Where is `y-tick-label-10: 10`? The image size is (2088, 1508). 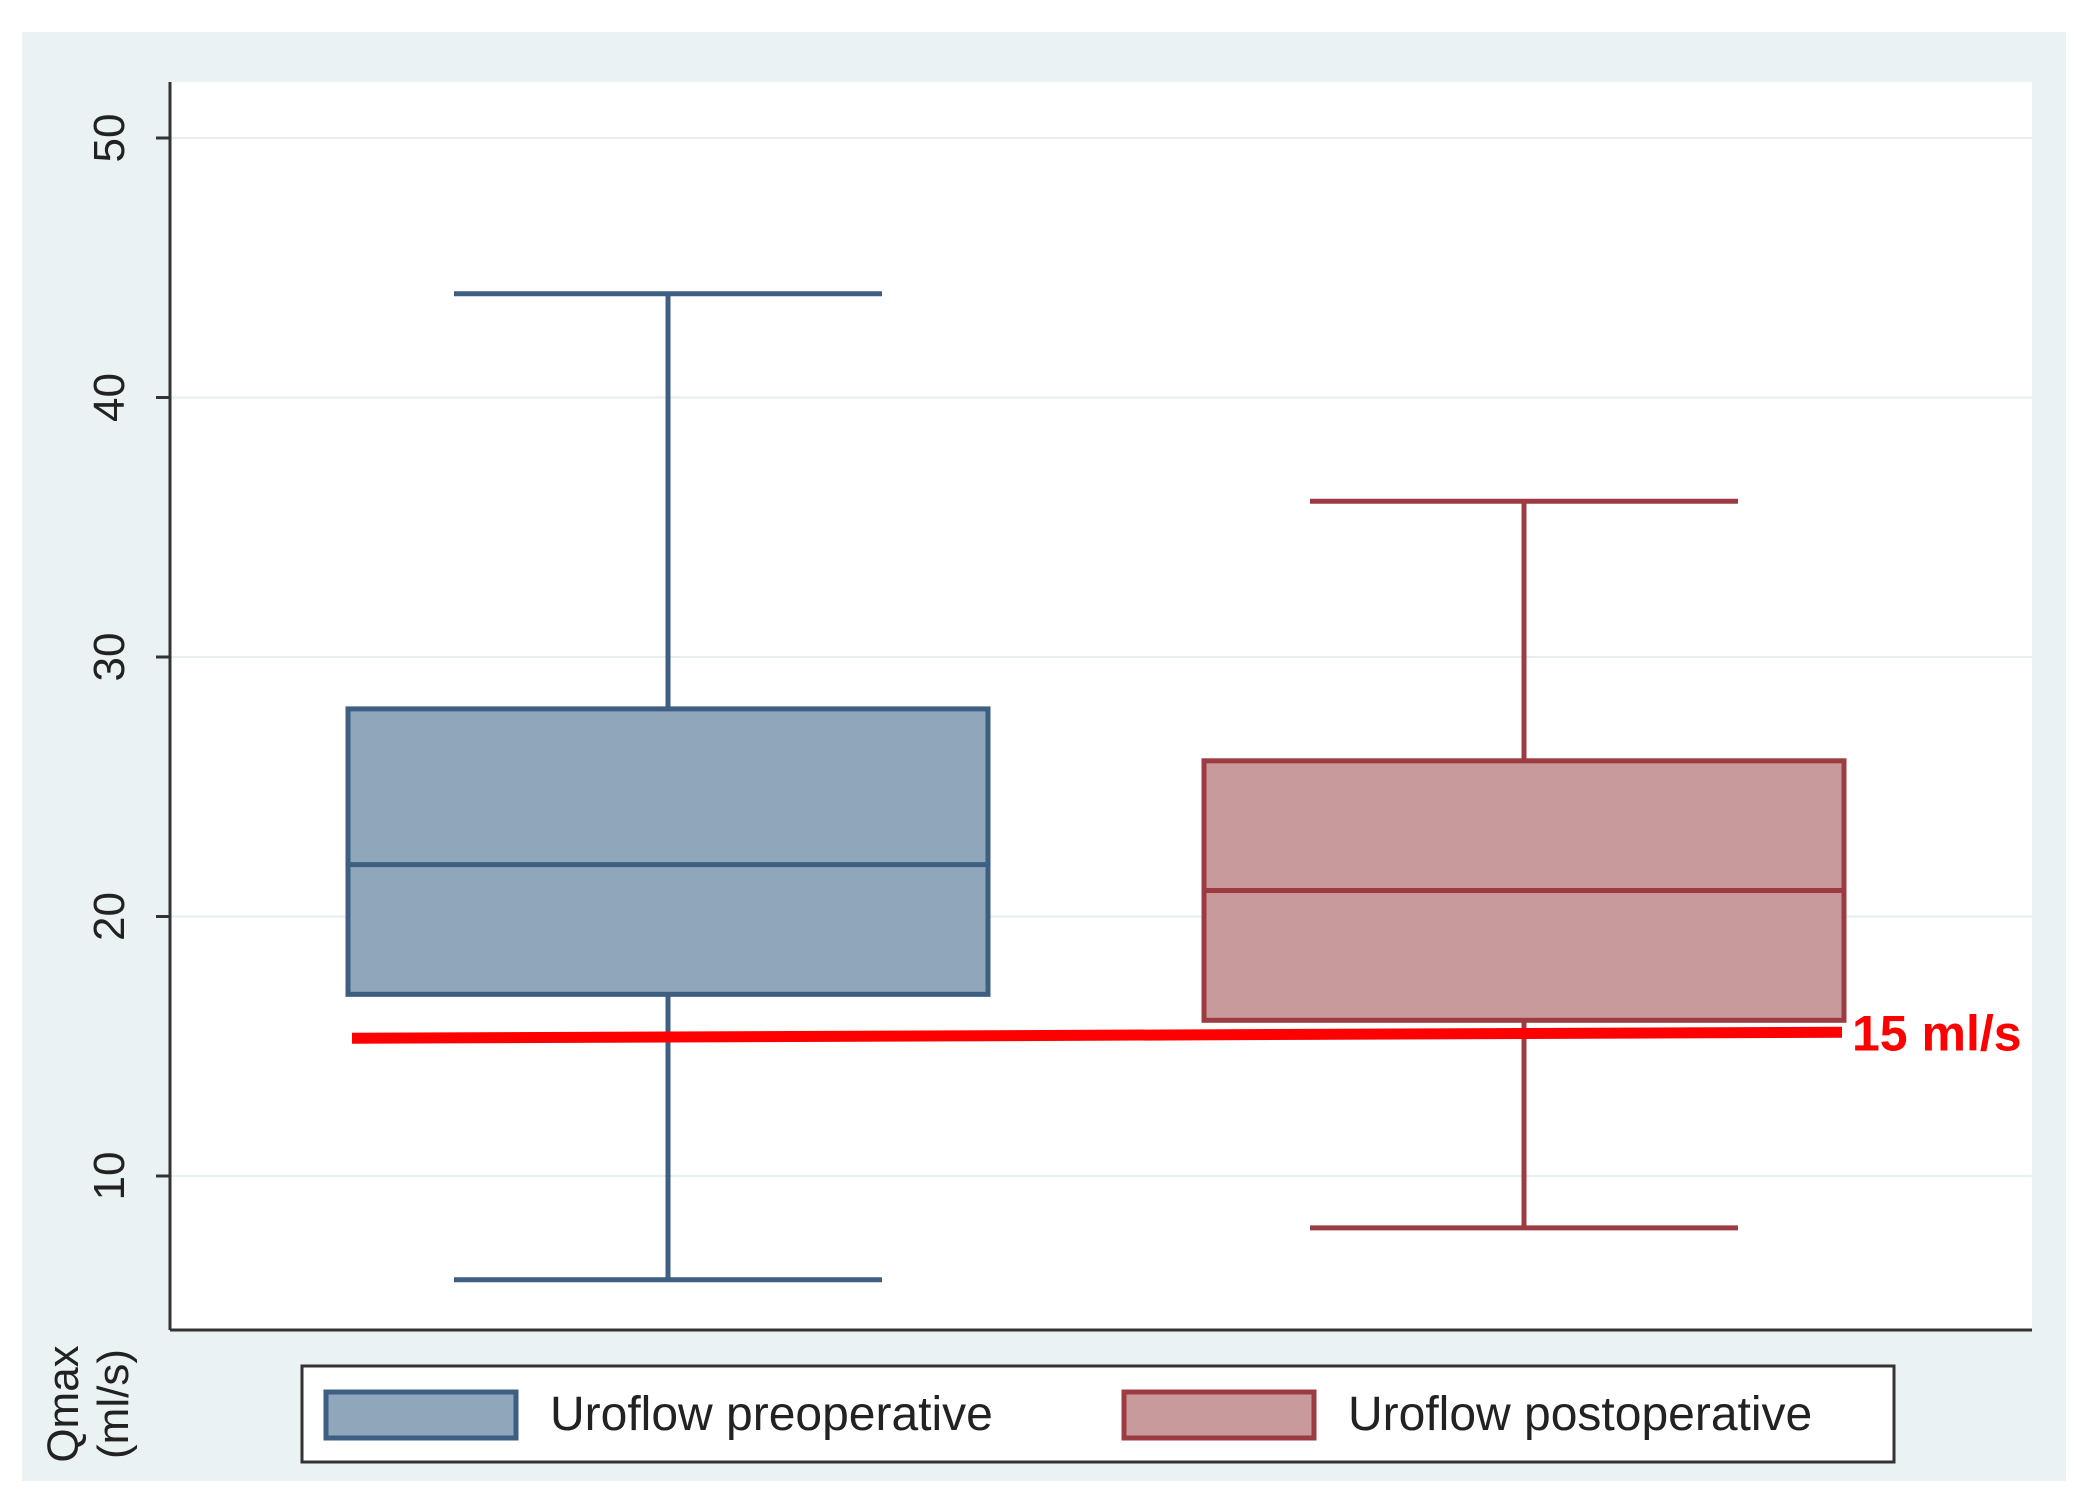
y-tick-label-10: 10 is located at coordinates (109, 1176).